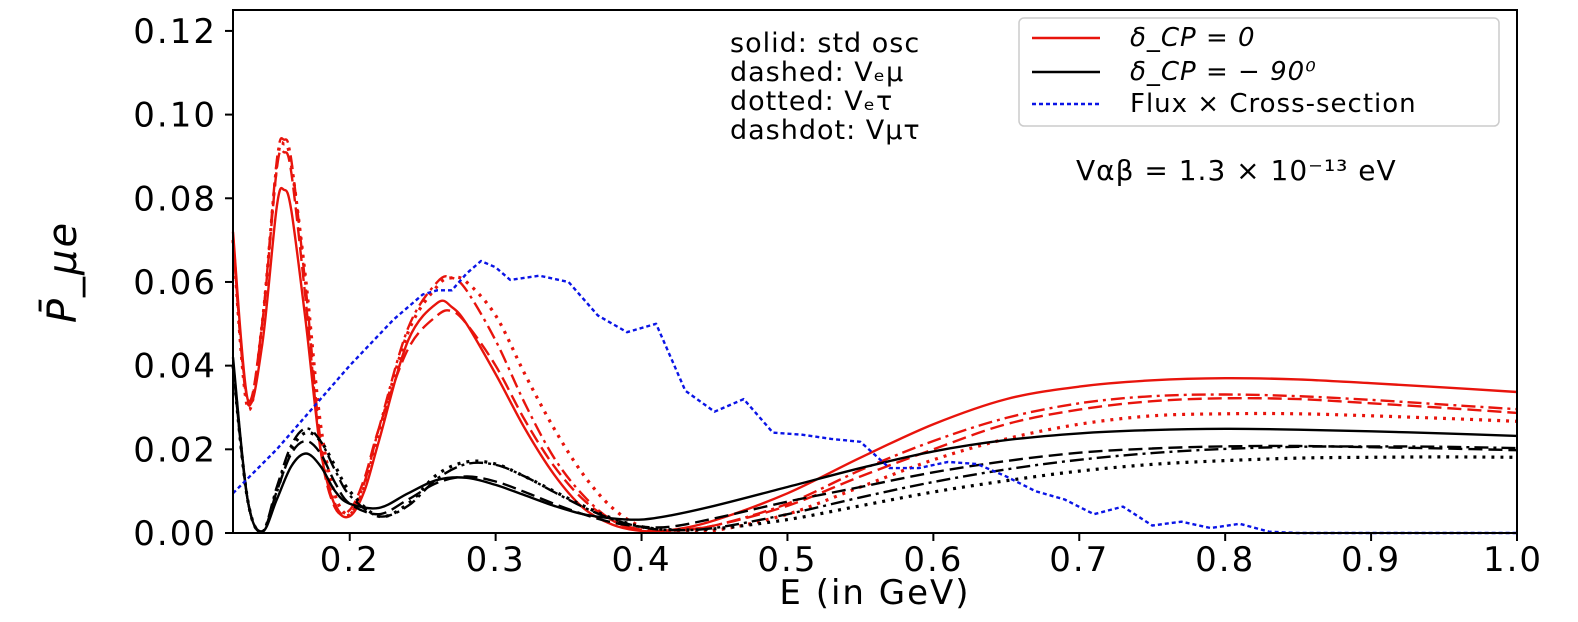 This screenshot has width=1578, height=622. I want to click on potential-annotation: Vαβ = 1.3 × 10⁻¹³ eV, so click(1236, 170).